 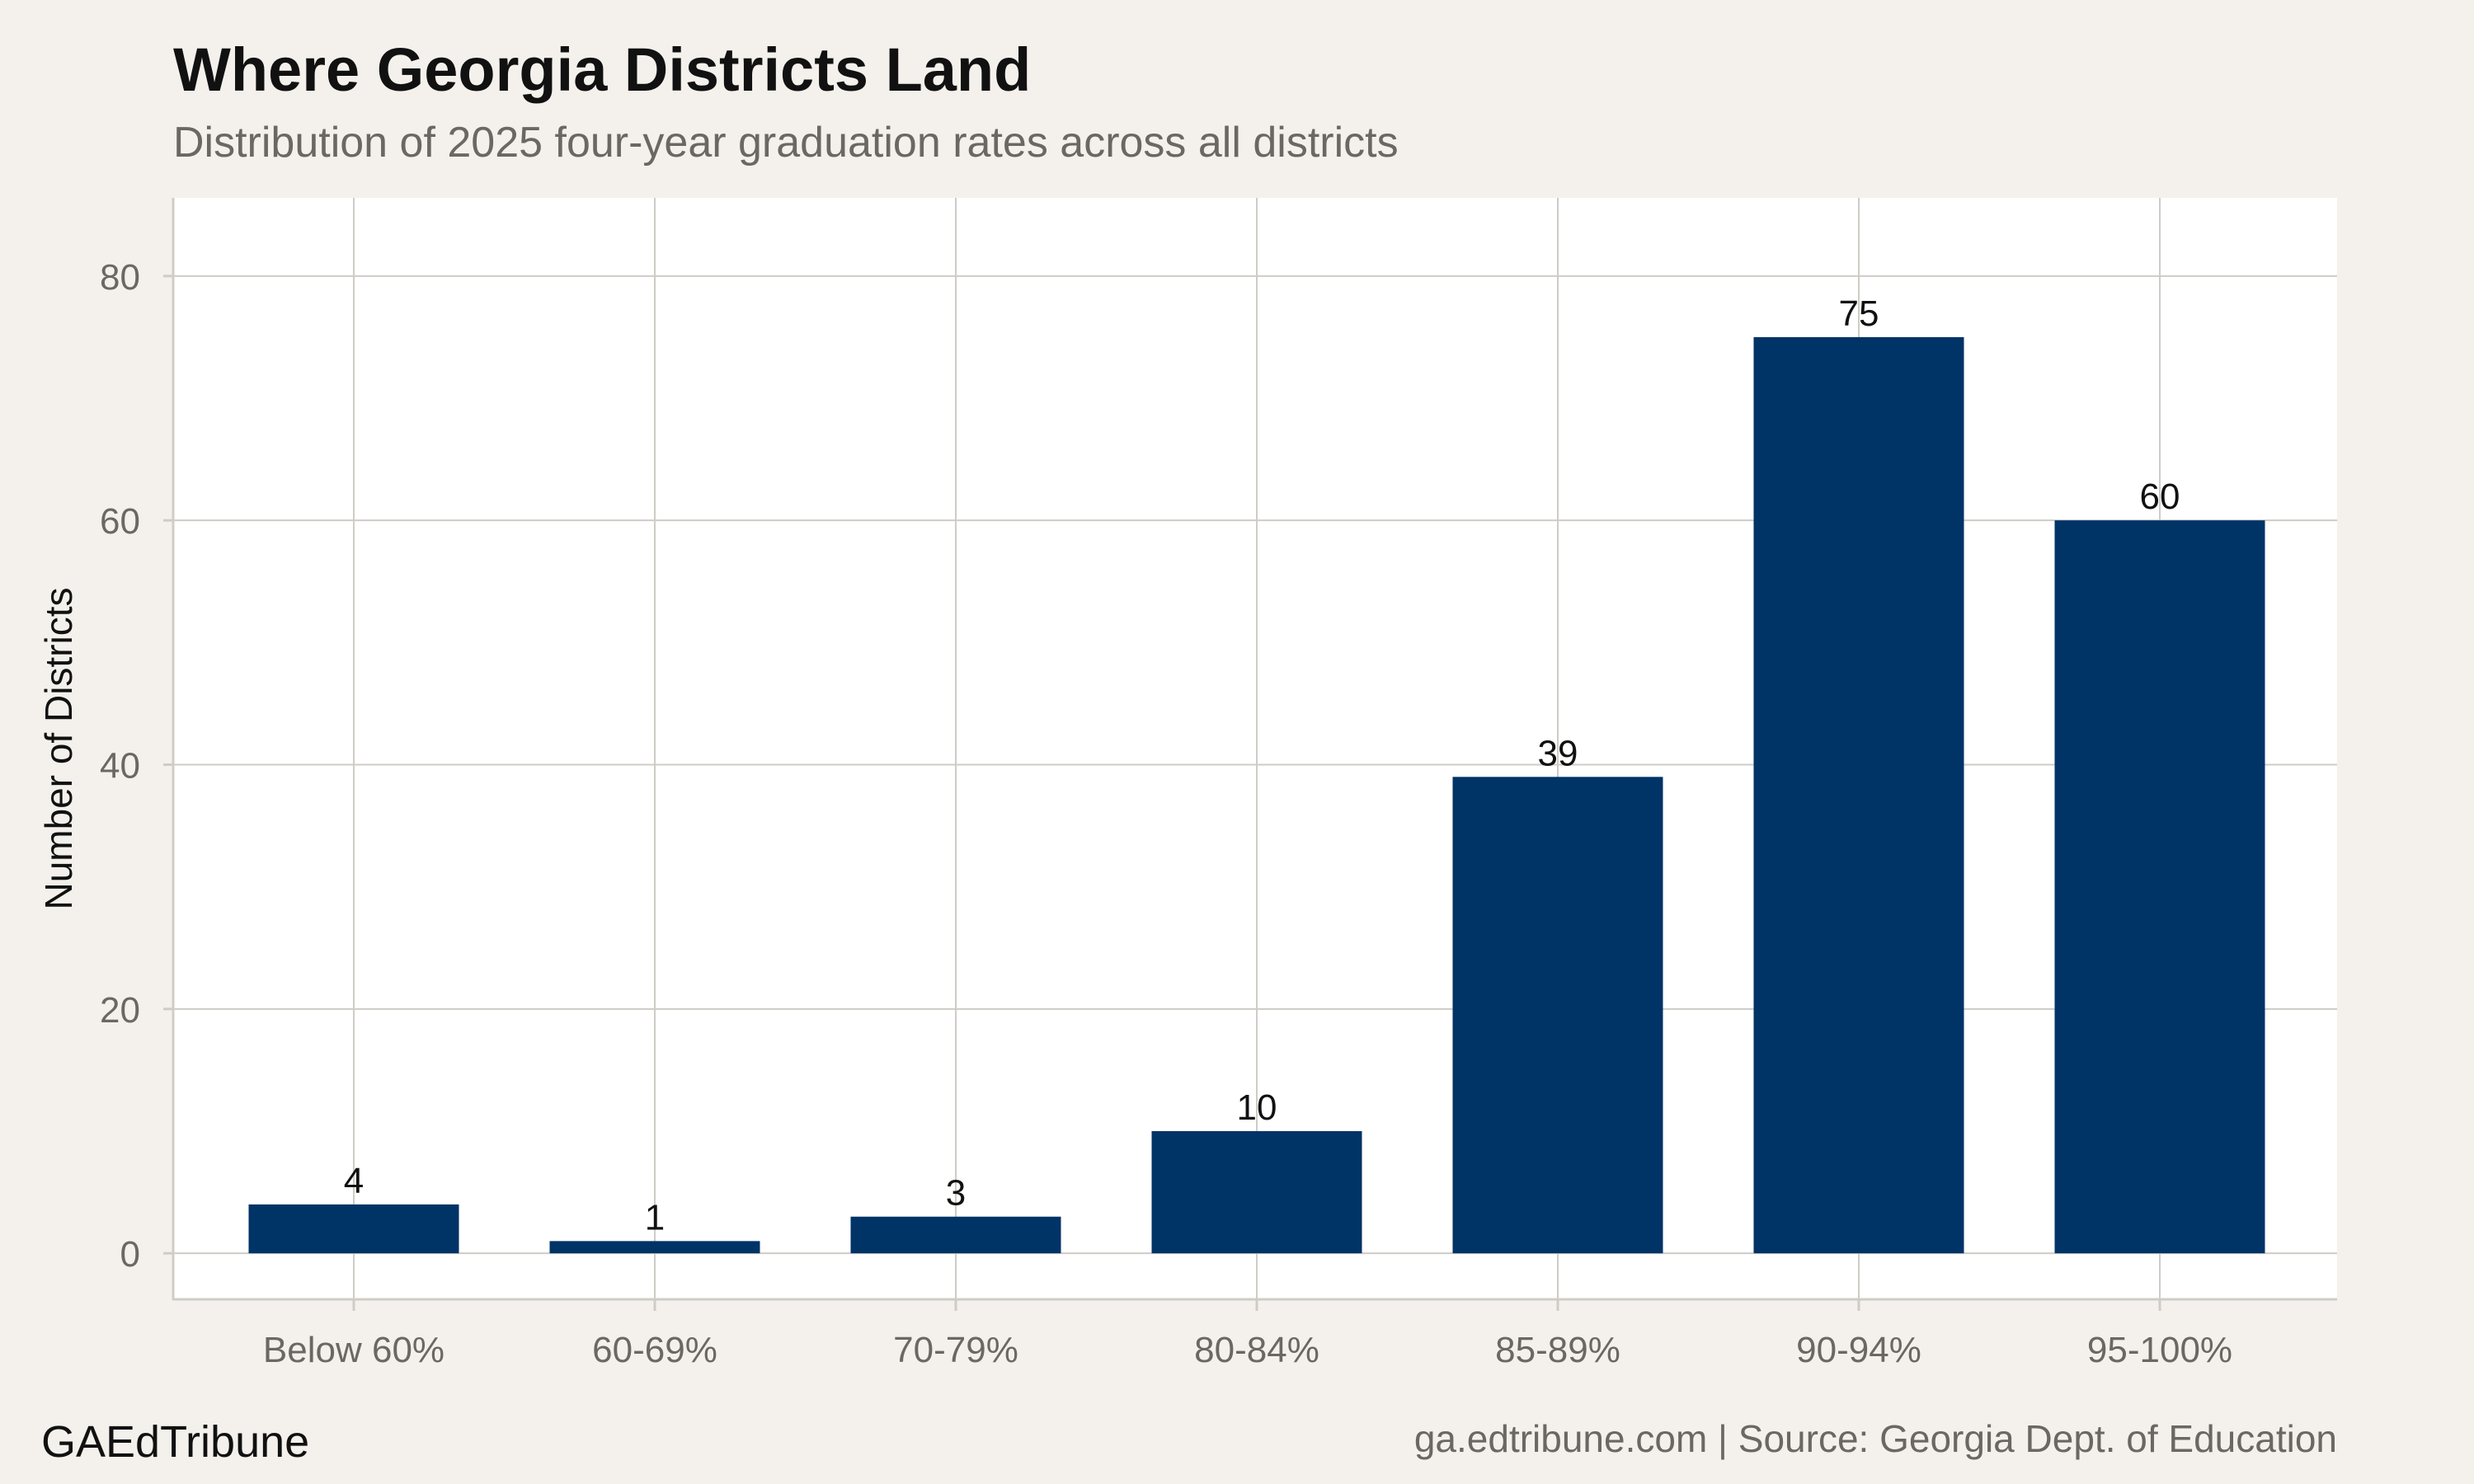 What do you see at coordinates (175, 1442) in the screenshot?
I see `brand-name: GAEdTribune` at bounding box center [175, 1442].